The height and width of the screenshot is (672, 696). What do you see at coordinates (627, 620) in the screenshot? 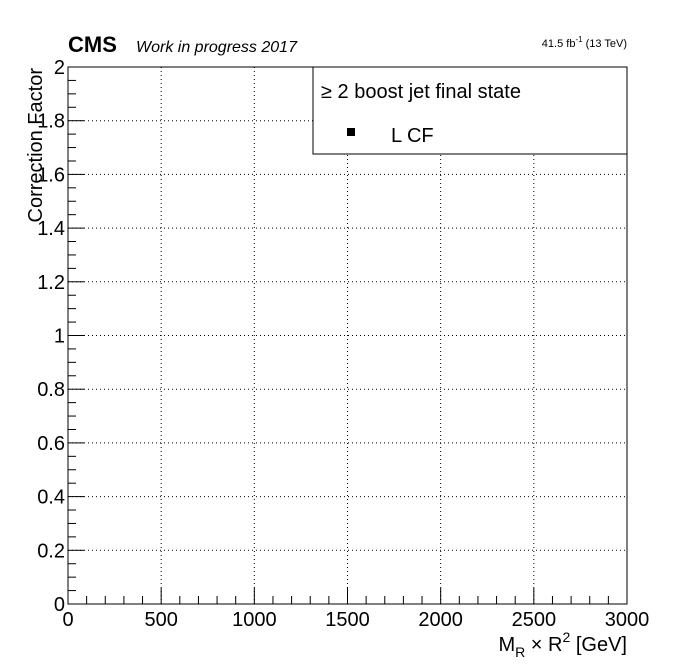
I see `x-tick-label: 3000` at bounding box center [627, 620].